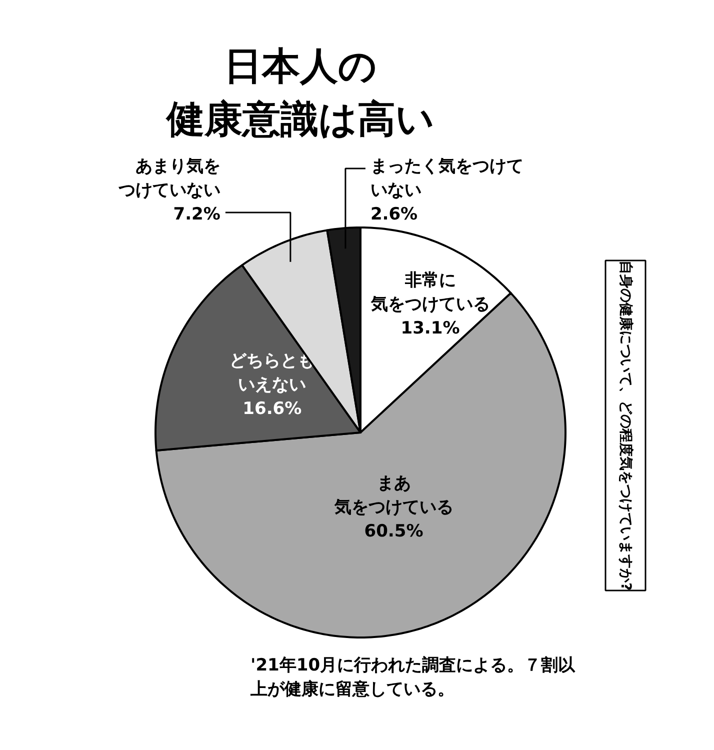  I want to click on slice-label: あまり気をつけていない, so click(168, 178).